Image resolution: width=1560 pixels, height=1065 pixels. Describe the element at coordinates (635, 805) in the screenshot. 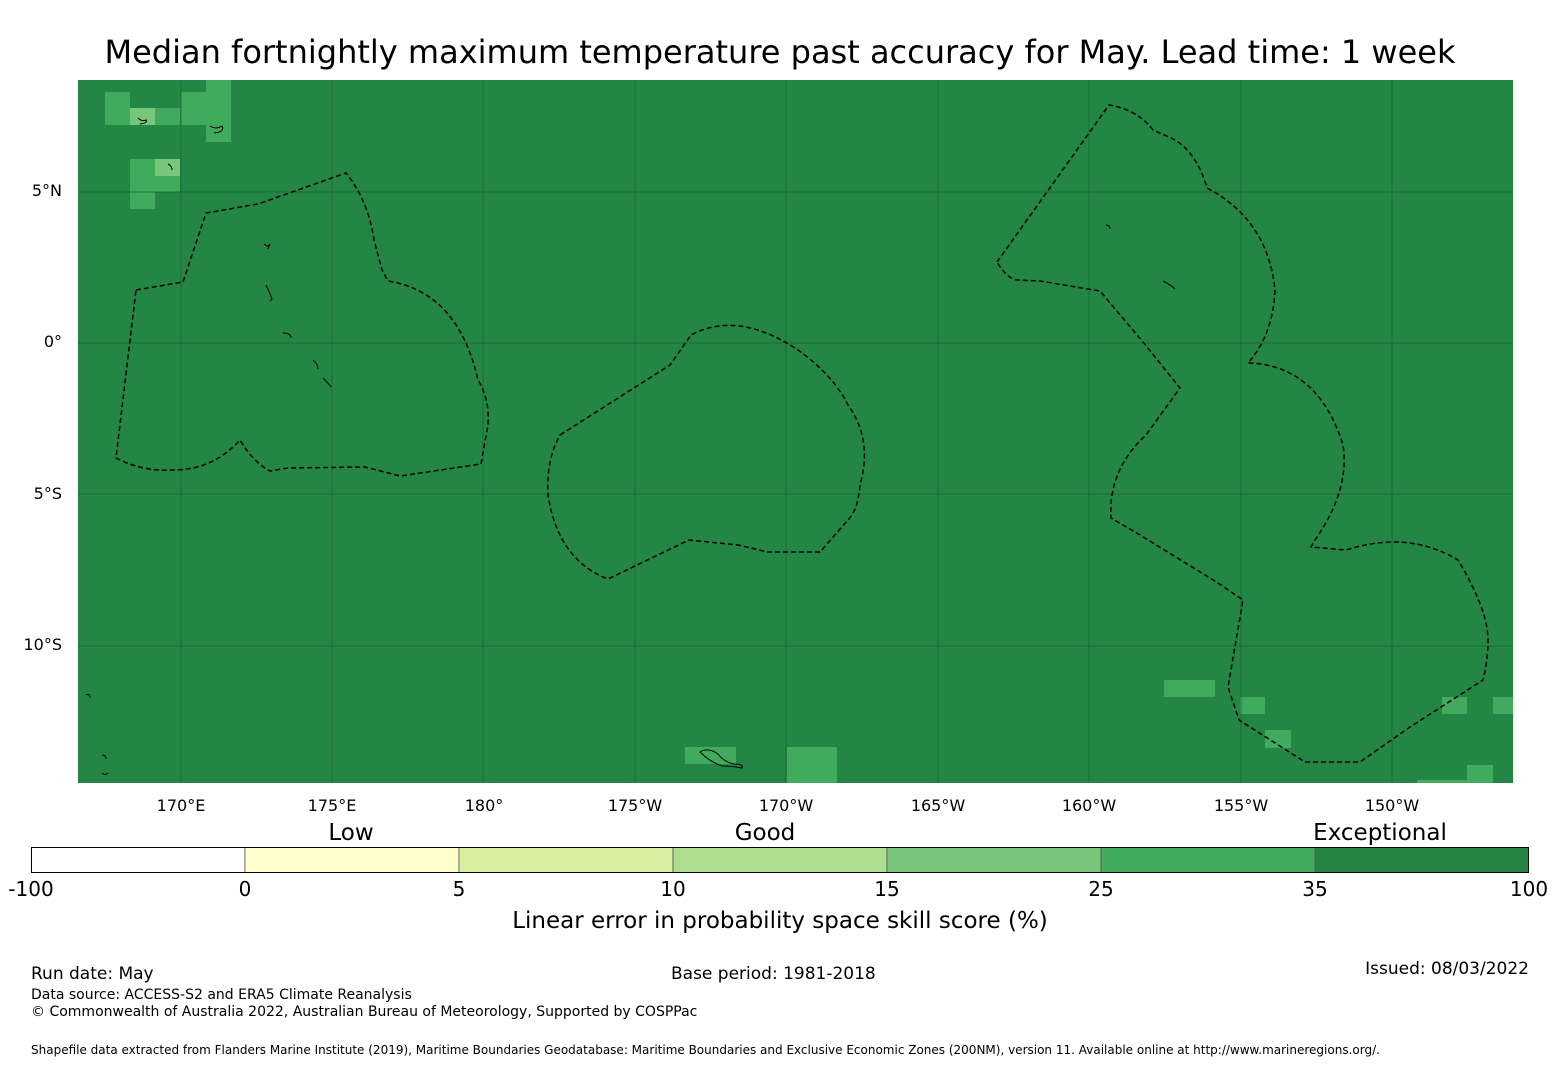

I see `lon-label-175w: 175°W` at that location.